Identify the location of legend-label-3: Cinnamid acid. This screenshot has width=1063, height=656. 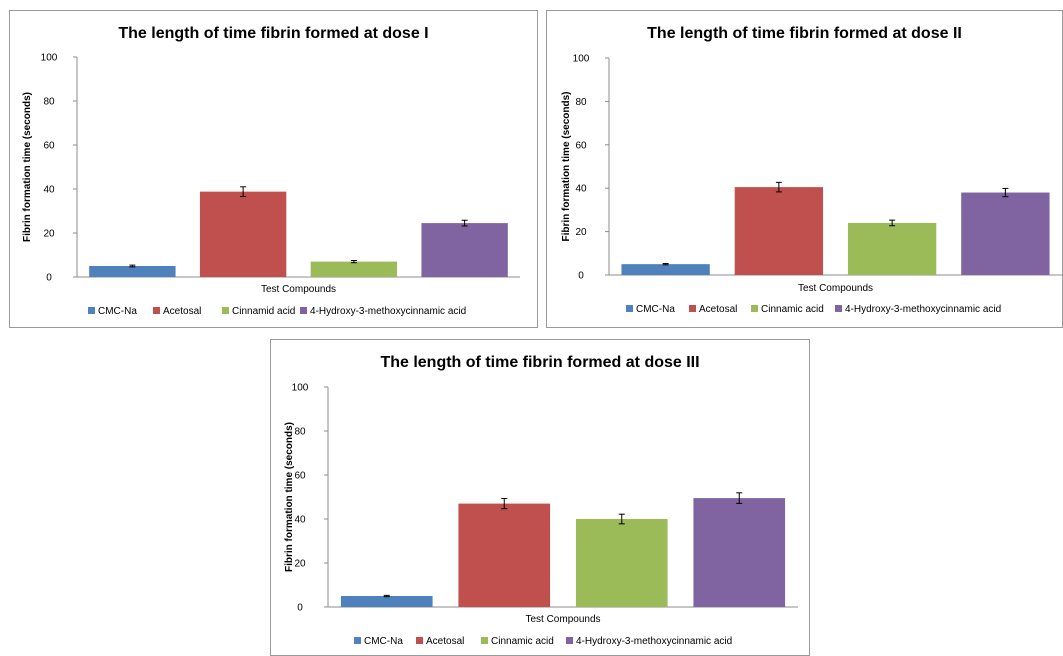
(263, 311).